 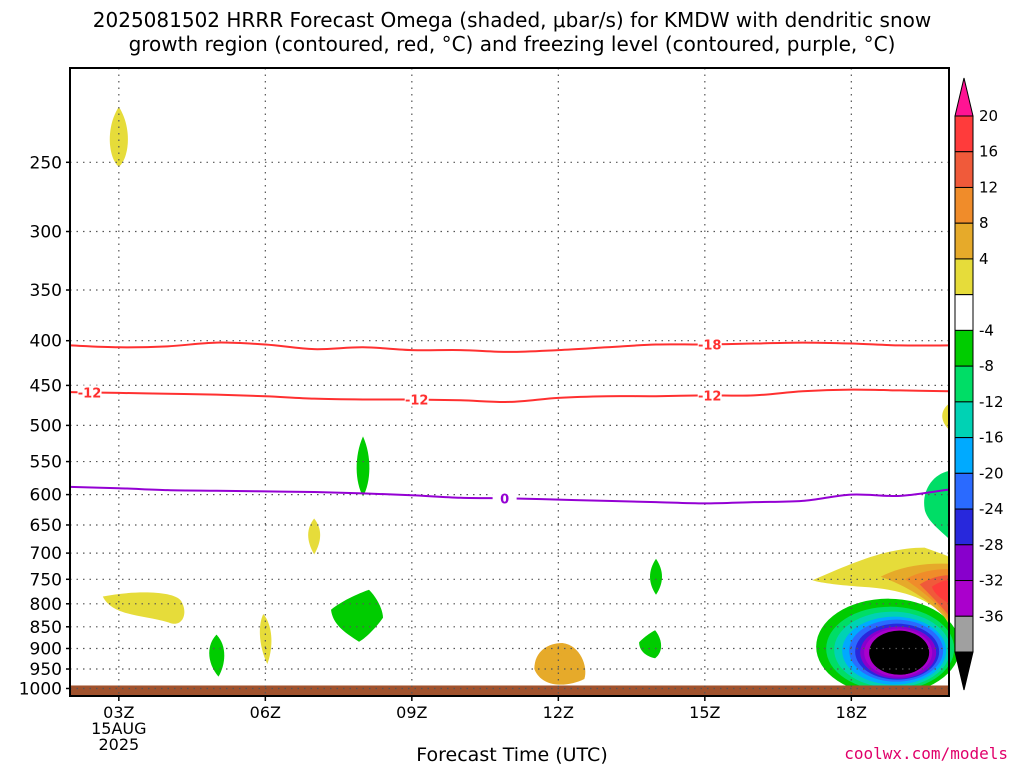 I want to click on omega-up-magenta, so click(x=940, y=592).